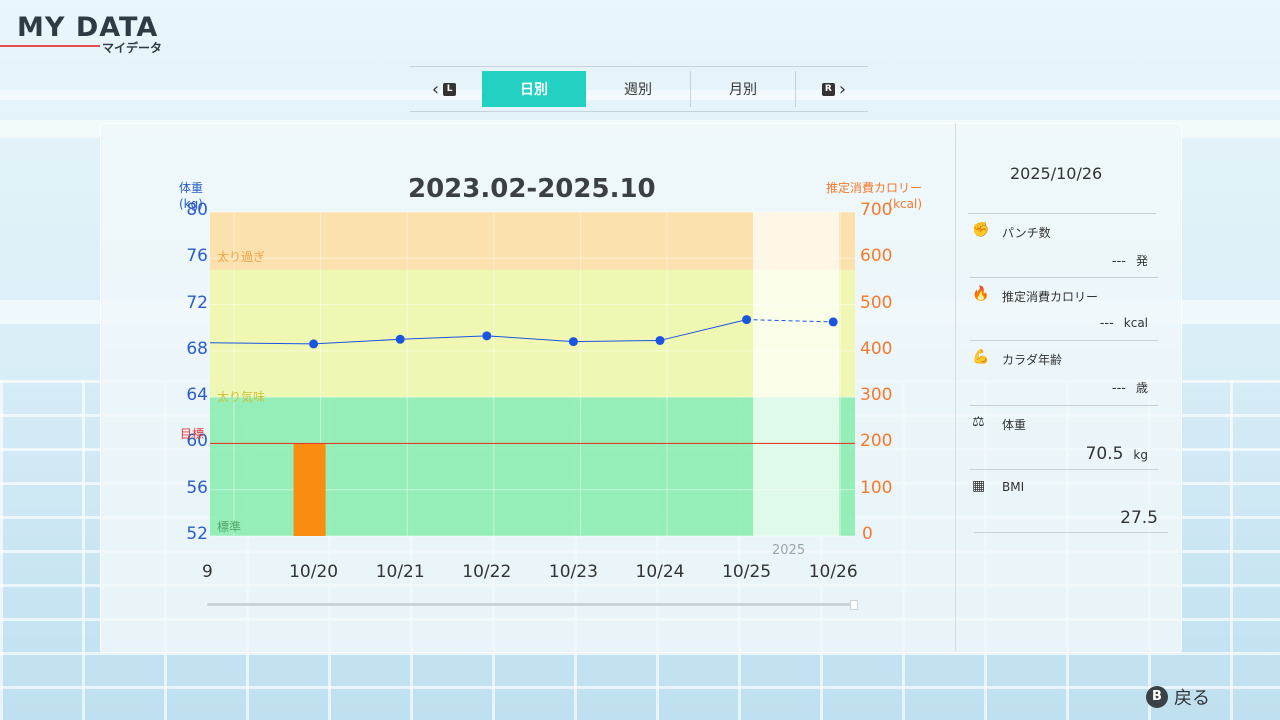 This screenshot has width=1280, height=720. What do you see at coordinates (876, 302) in the screenshot?
I see `y-right-tick: 500` at bounding box center [876, 302].